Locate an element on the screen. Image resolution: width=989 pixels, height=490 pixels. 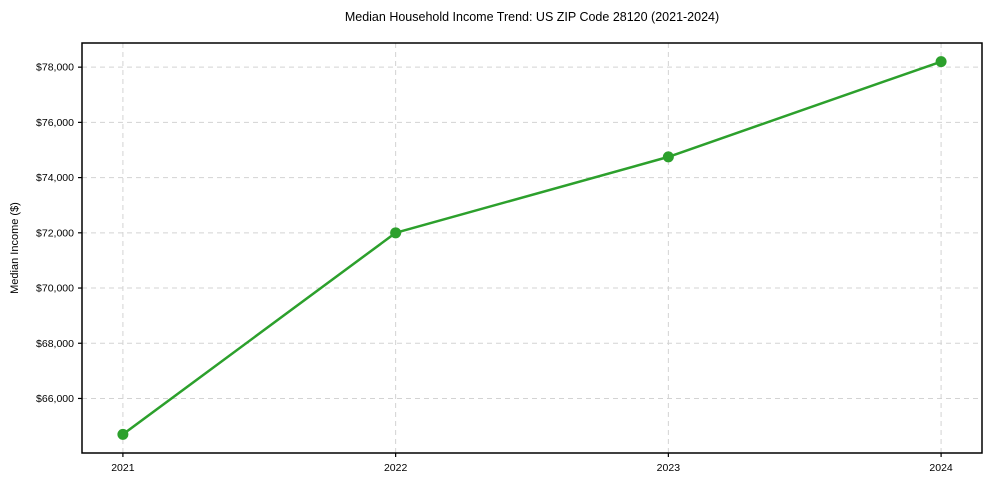
y-tick-label: $76,000 is located at coordinates (55, 123).